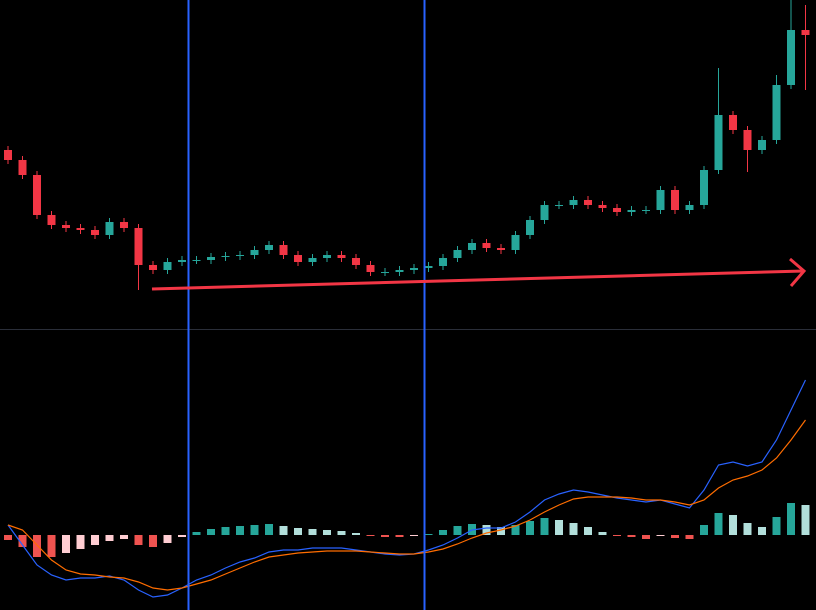 This screenshot has height=610, width=816. What do you see at coordinates (478, 280) in the screenshot?
I see `trend-arrow` at bounding box center [478, 280].